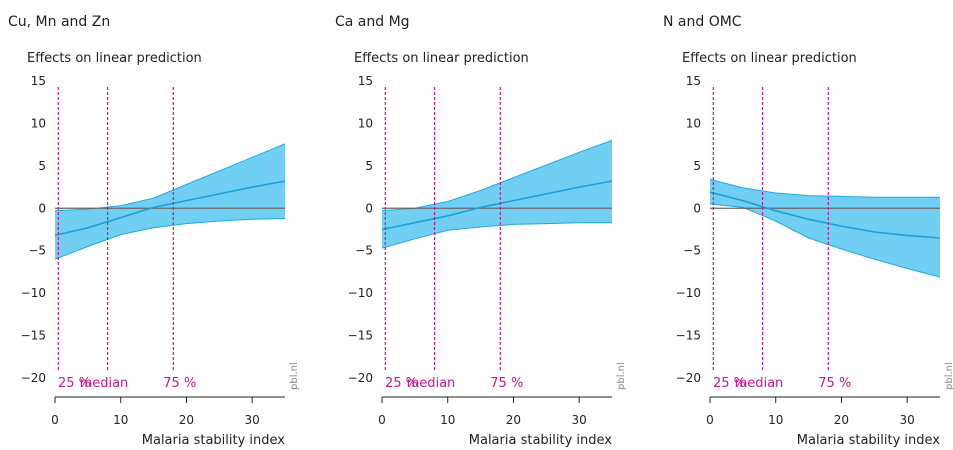 The image size is (953, 450). I want to click on panel-title: Ca and Mg, so click(372, 22).